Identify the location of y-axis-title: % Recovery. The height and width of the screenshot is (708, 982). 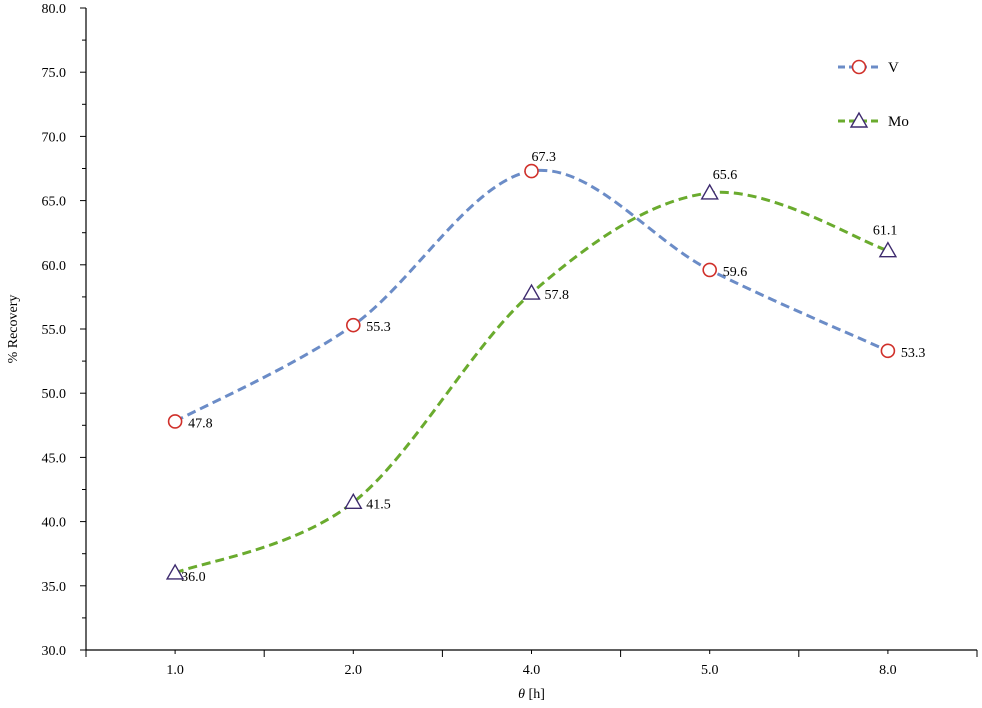
(13, 329).